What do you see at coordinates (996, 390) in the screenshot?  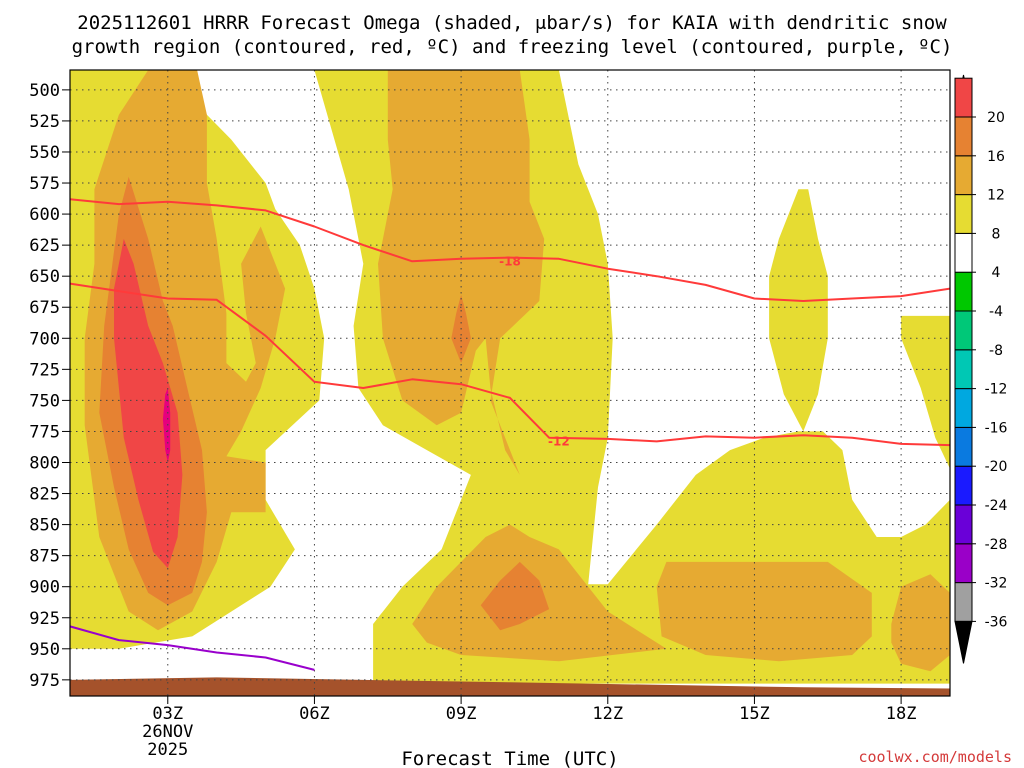 I see `colorbar-label--12: -12` at bounding box center [996, 390].